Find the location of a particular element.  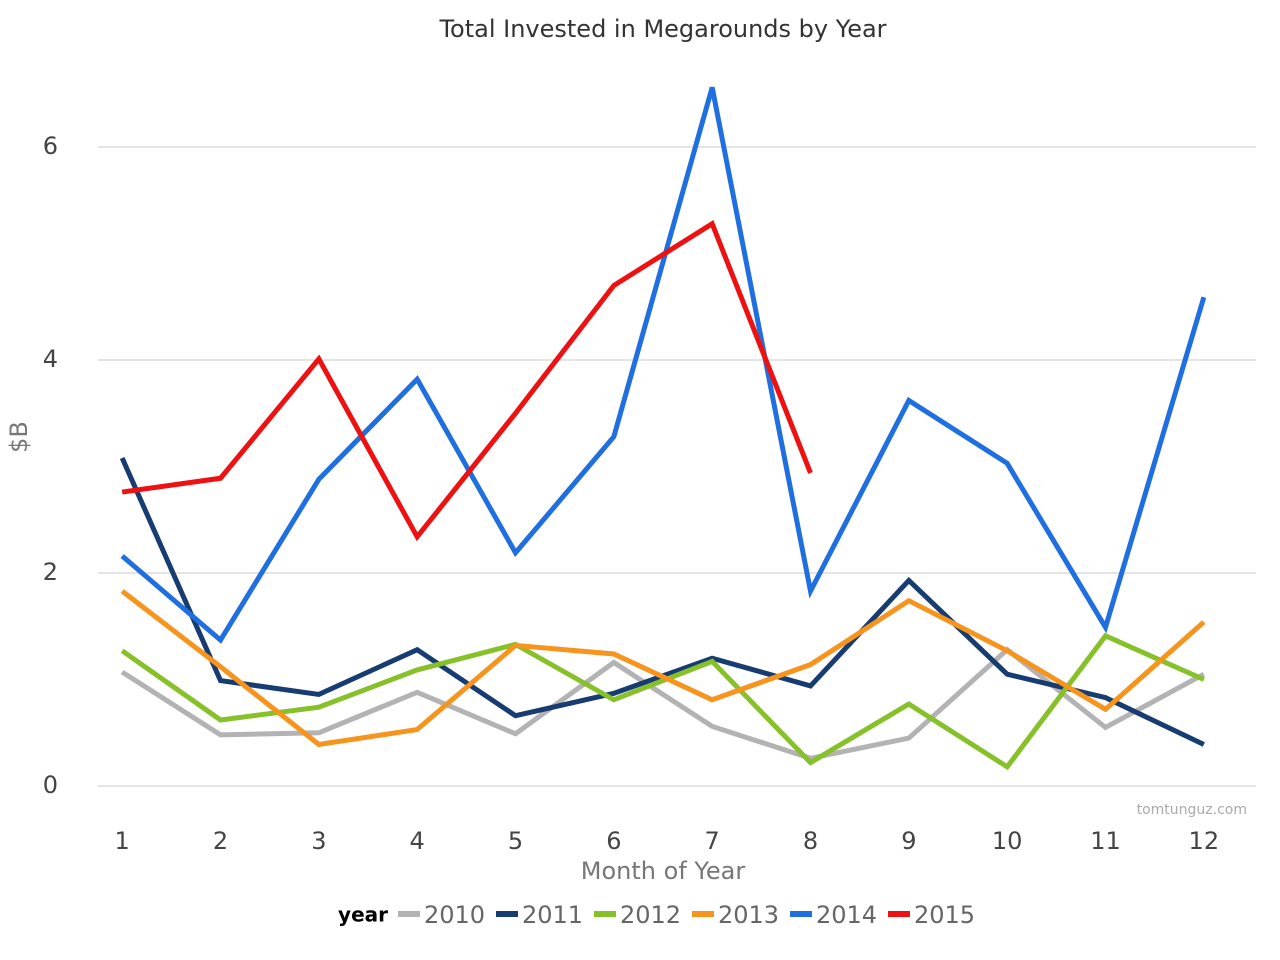

x-tick-label: 5 is located at coordinates (515, 841).